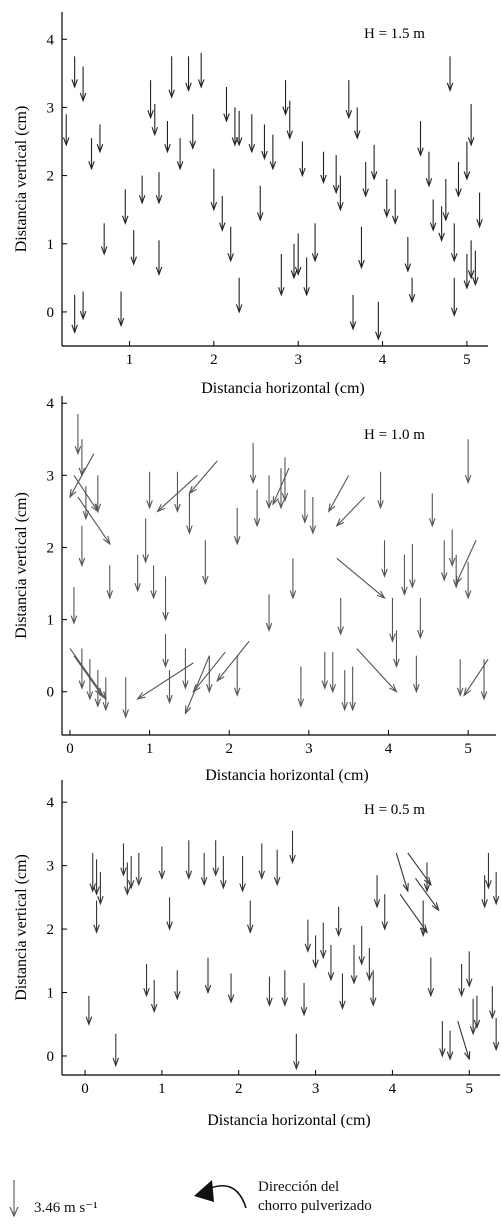  Describe the element at coordinates (51, 930) in the screenshot. I see `y-tick-label: 2` at that location.